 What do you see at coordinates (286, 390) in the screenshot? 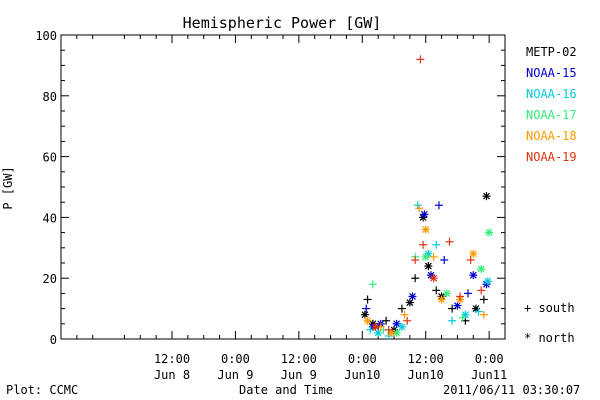
I see `x-axis-label: Date and Time` at bounding box center [286, 390].